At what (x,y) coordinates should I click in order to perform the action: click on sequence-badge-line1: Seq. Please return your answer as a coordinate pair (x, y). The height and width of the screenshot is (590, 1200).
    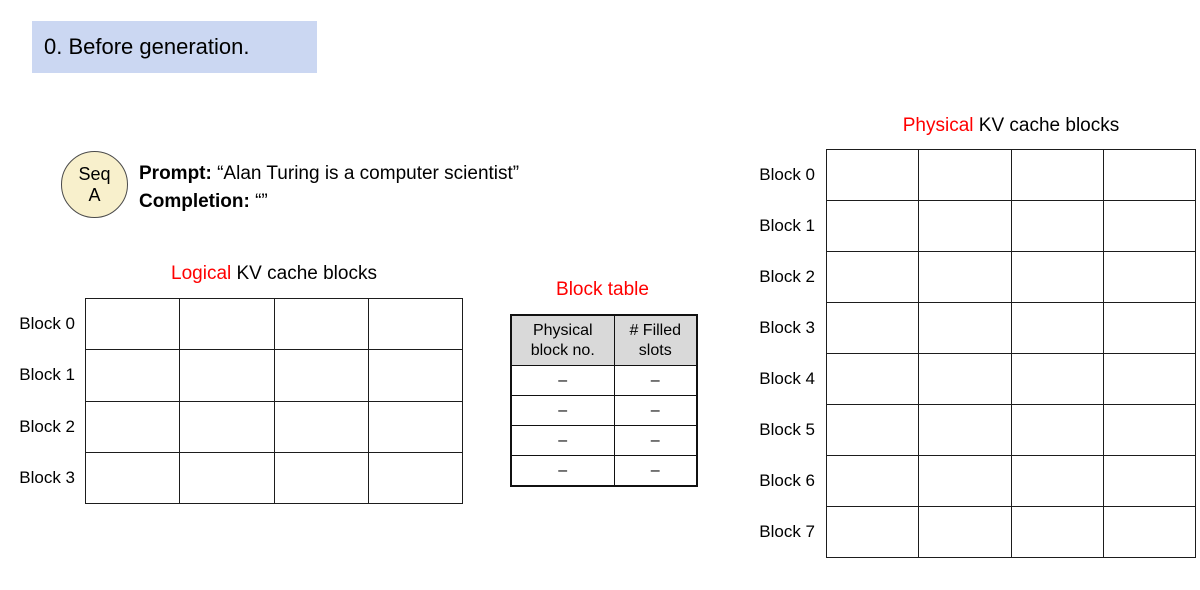
    Looking at the image, I should click on (94, 173).